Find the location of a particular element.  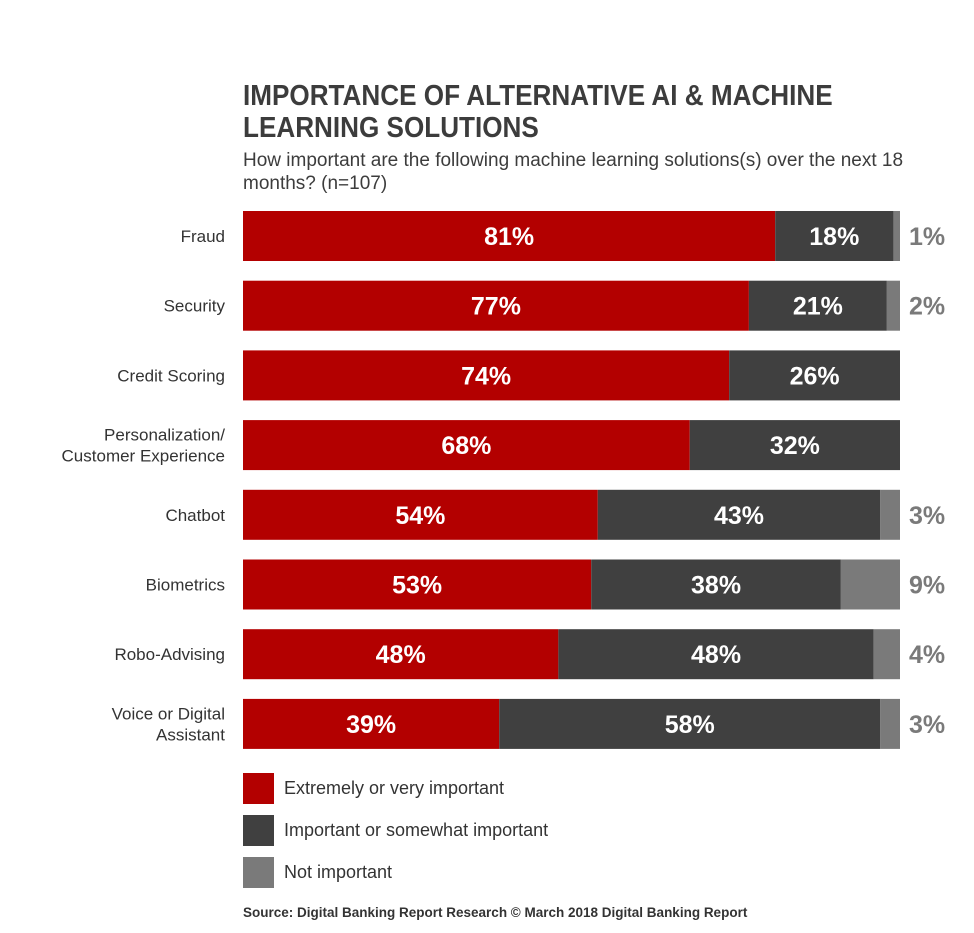

data-label-extremely: 81% is located at coordinates (509, 237).